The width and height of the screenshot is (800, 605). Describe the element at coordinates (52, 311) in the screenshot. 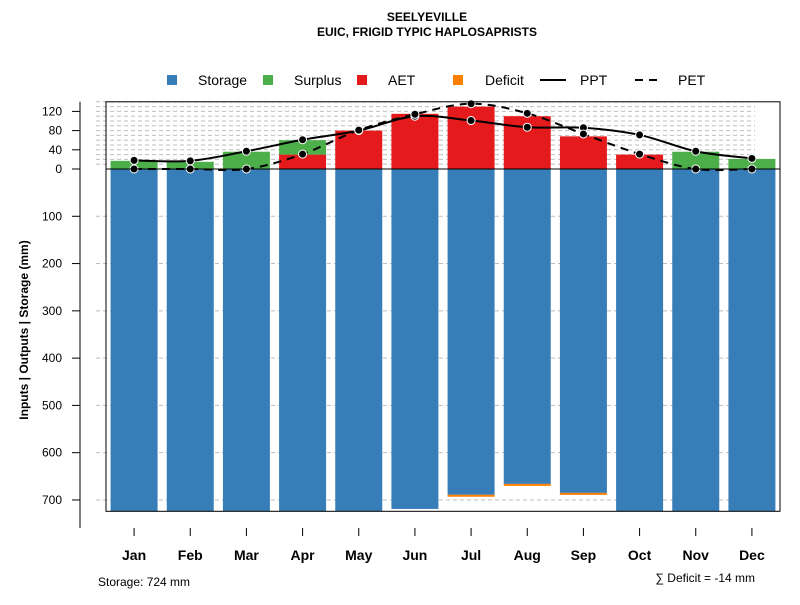

I see `y-tick-label: 300` at that location.